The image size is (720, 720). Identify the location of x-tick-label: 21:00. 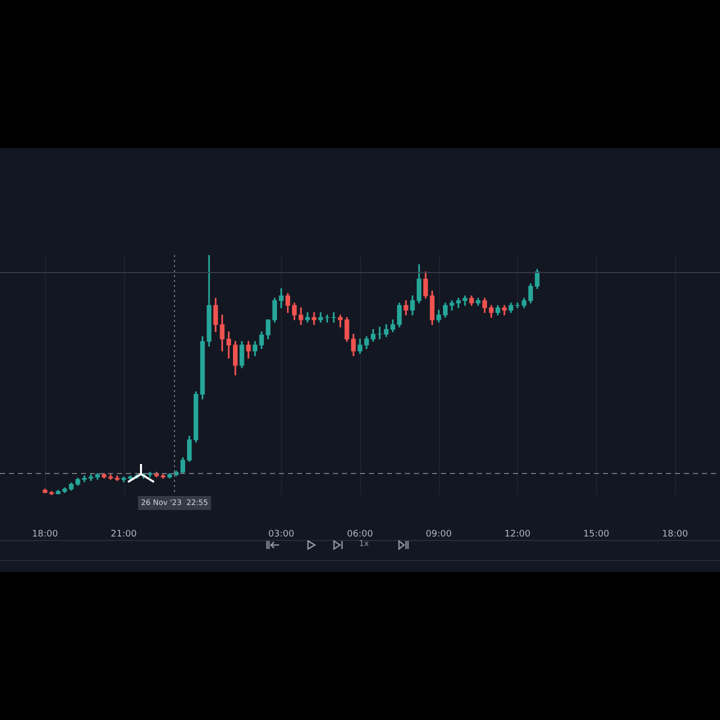
(123, 535).